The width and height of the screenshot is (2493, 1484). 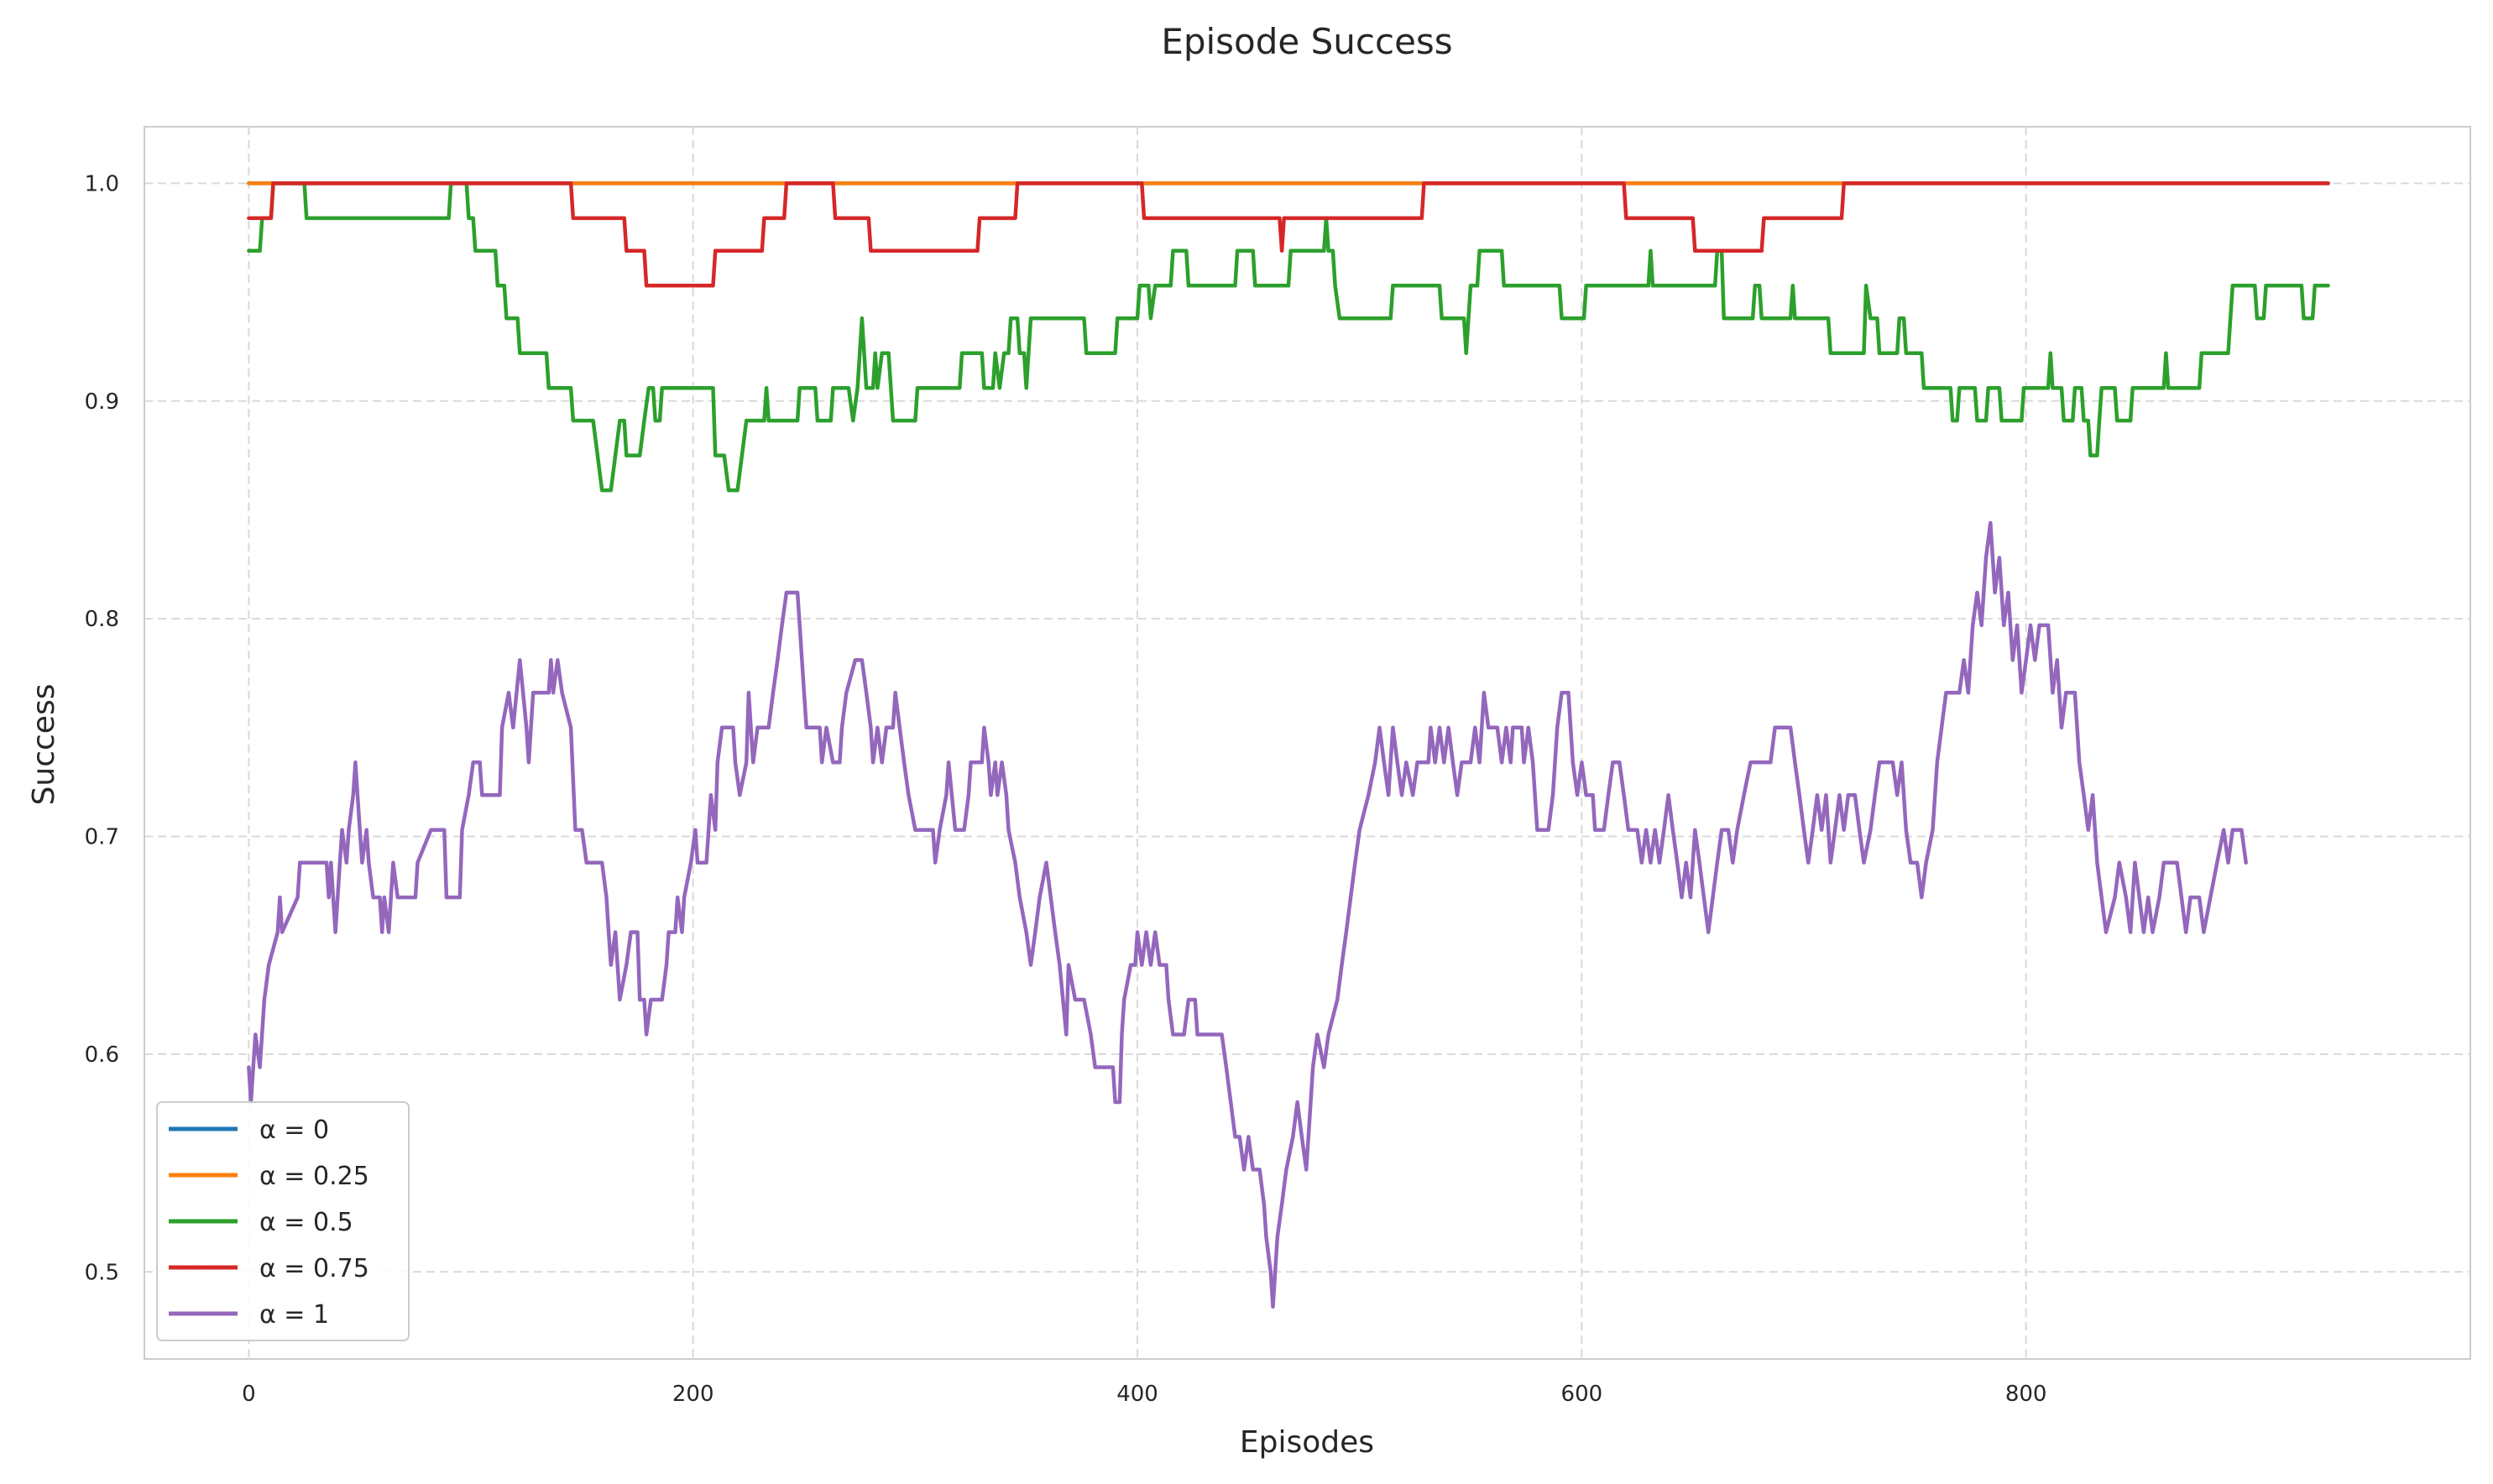 I want to click on x-axis-title: Episodes, so click(x=1307, y=1442).